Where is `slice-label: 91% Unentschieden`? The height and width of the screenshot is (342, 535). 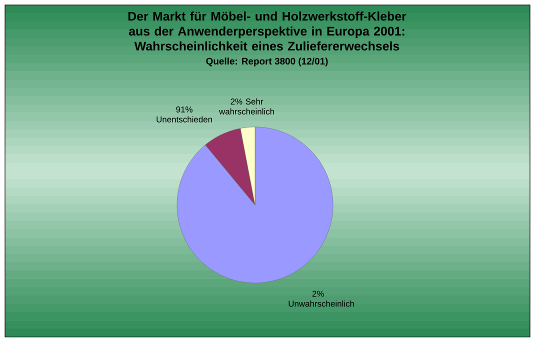 slice-label: 91% Unentschieden is located at coordinates (184, 114).